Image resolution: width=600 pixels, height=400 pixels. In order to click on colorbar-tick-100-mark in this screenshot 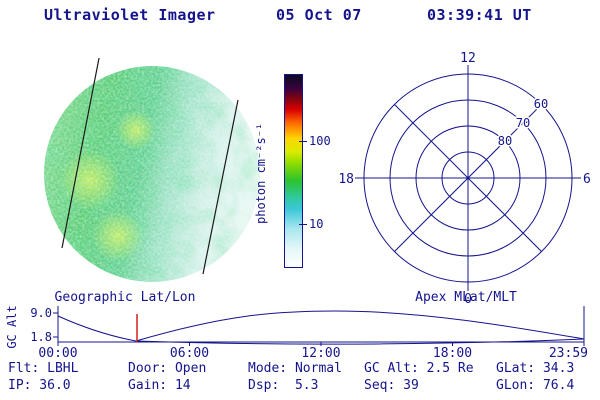, I will do `click(303, 141)`.